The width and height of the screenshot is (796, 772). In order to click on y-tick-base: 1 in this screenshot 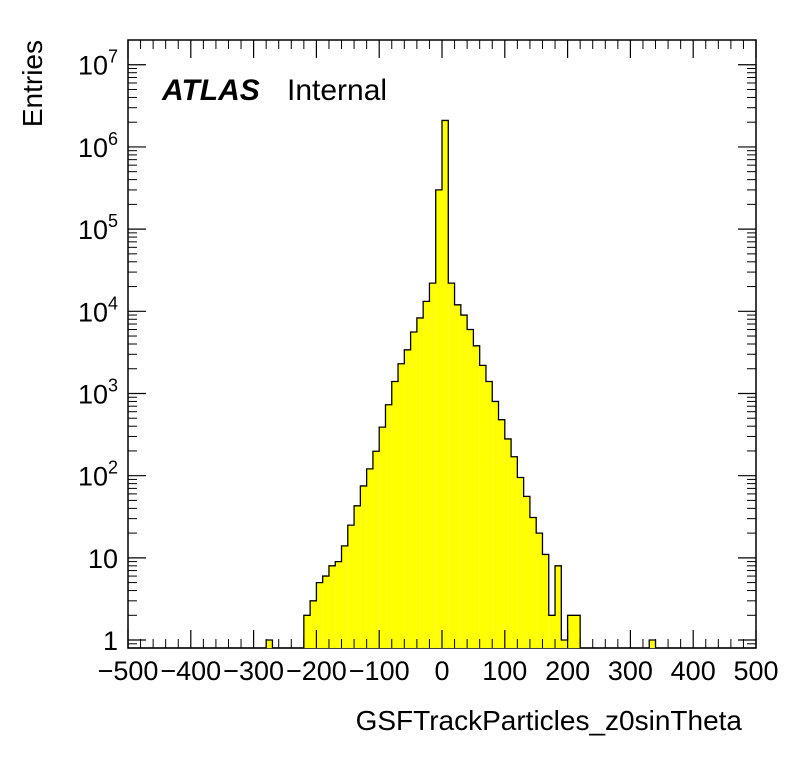, I will do `click(110, 641)`.